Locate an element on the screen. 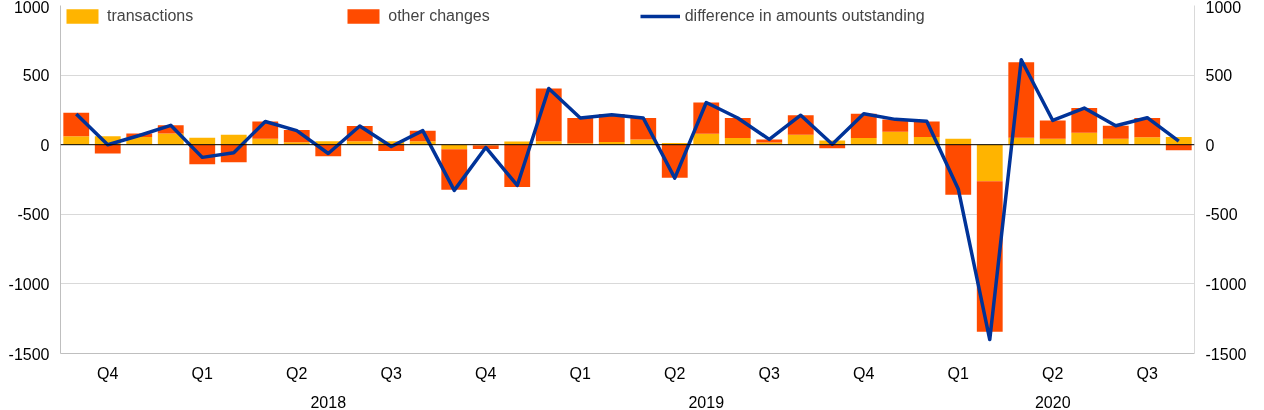 This screenshot has height=410, width=1264. y-tick-label: -1500 is located at coordinates (29, 354).